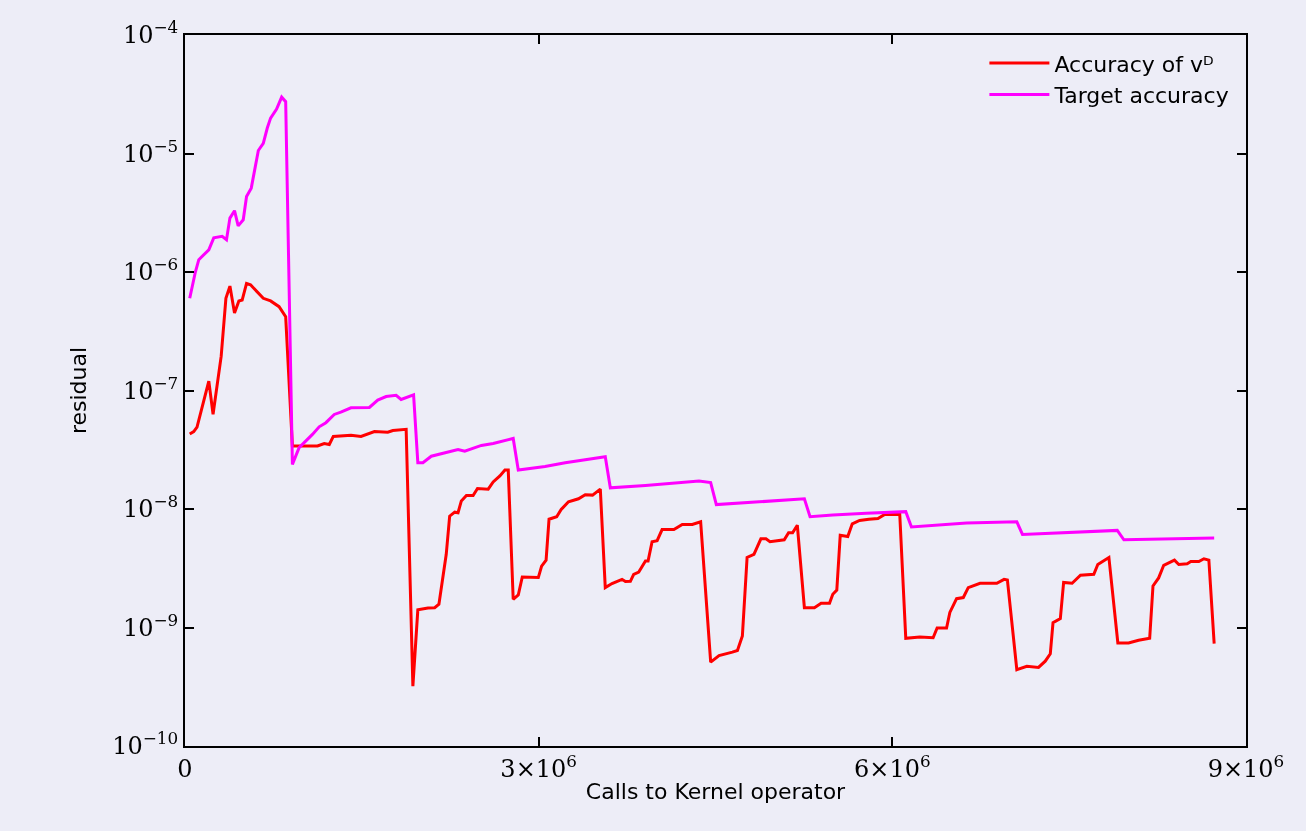 The height and width of the screenshot is (831, 1306). Describe the element at coordinates (1246, 766) in the screenshot. I see `x-tick-label: 9×10$^{6}$` at that location.